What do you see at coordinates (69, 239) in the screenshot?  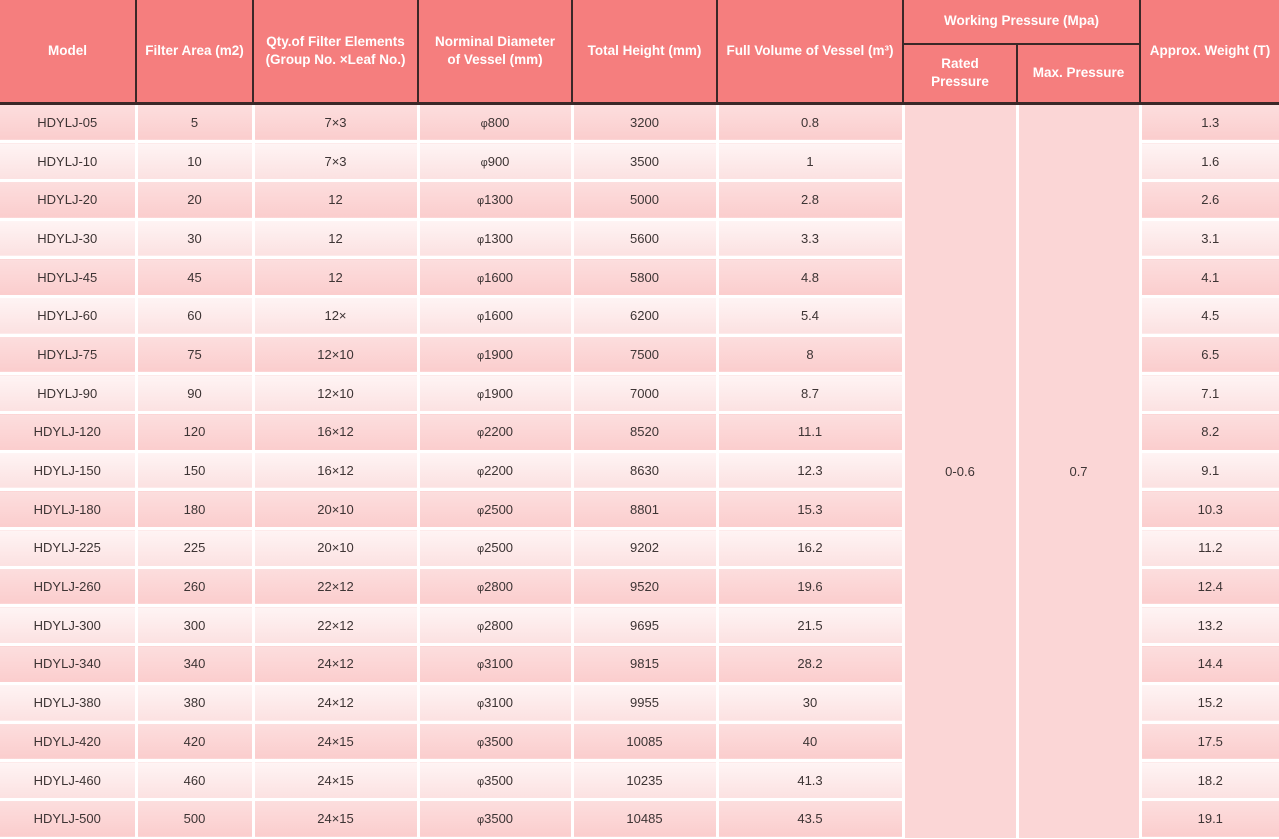 I see `model-cell: HDYLJ-30` at bounding box center [69, 239].